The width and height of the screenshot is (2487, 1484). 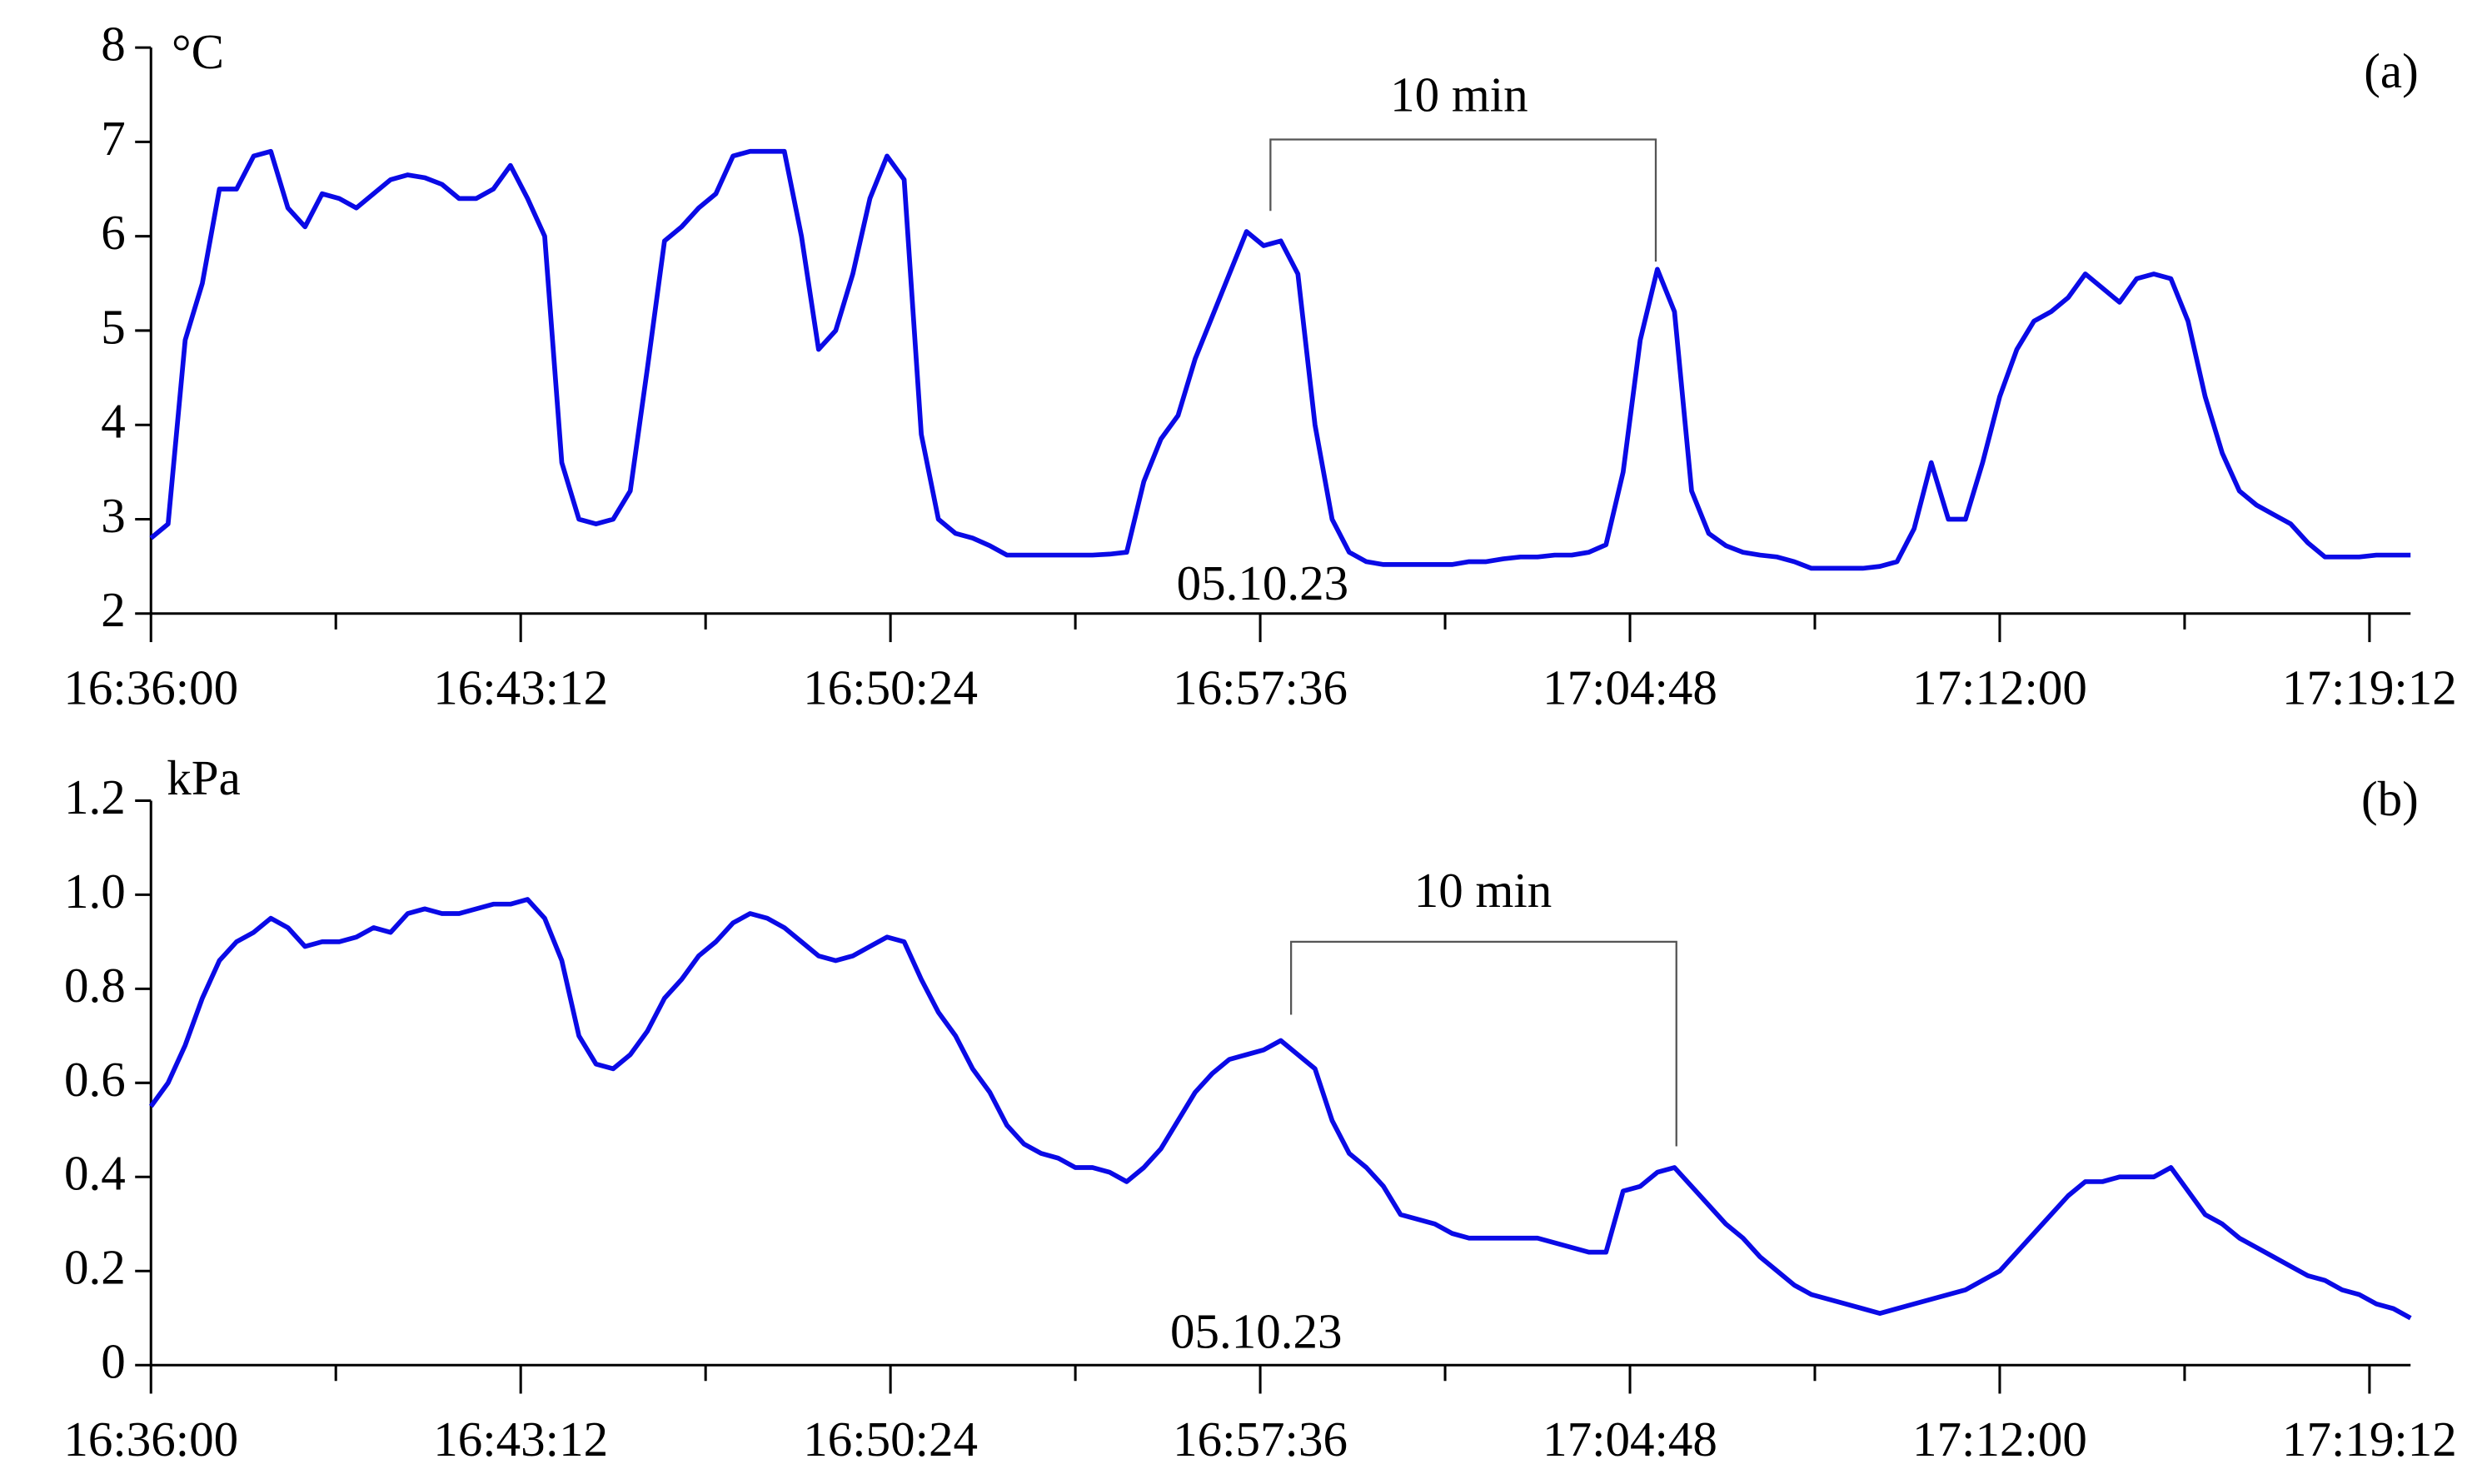 I want to click on panel-label: (a), so click(x=2391, y=70).